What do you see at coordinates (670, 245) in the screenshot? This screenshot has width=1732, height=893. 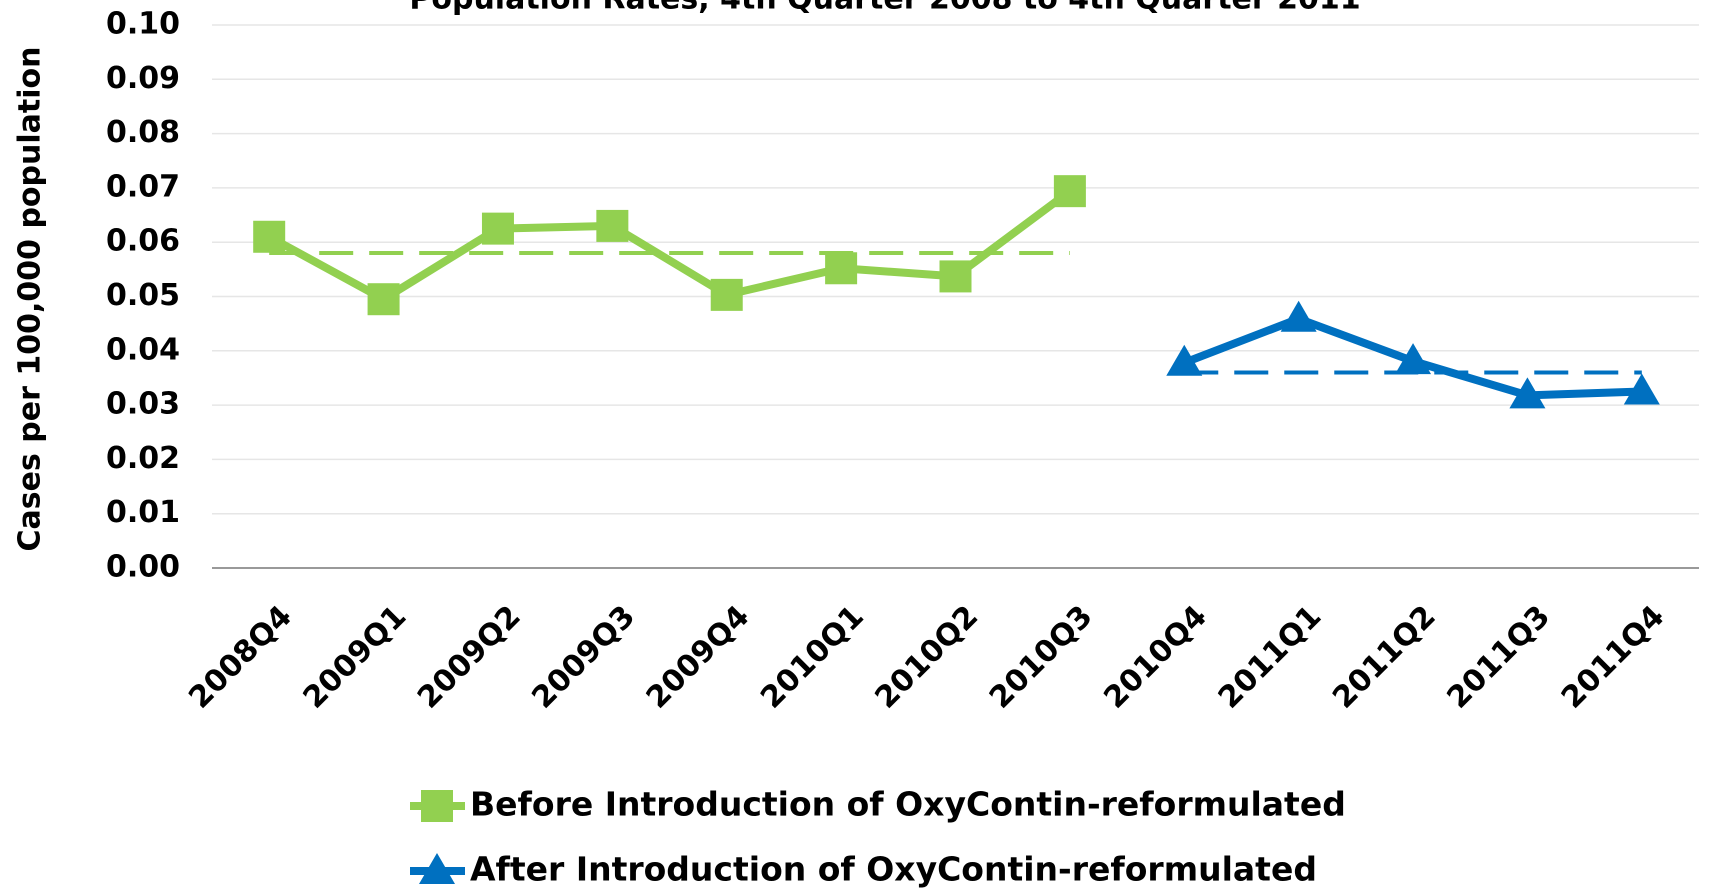 I see `series-line` at bounding box center [670, 245].